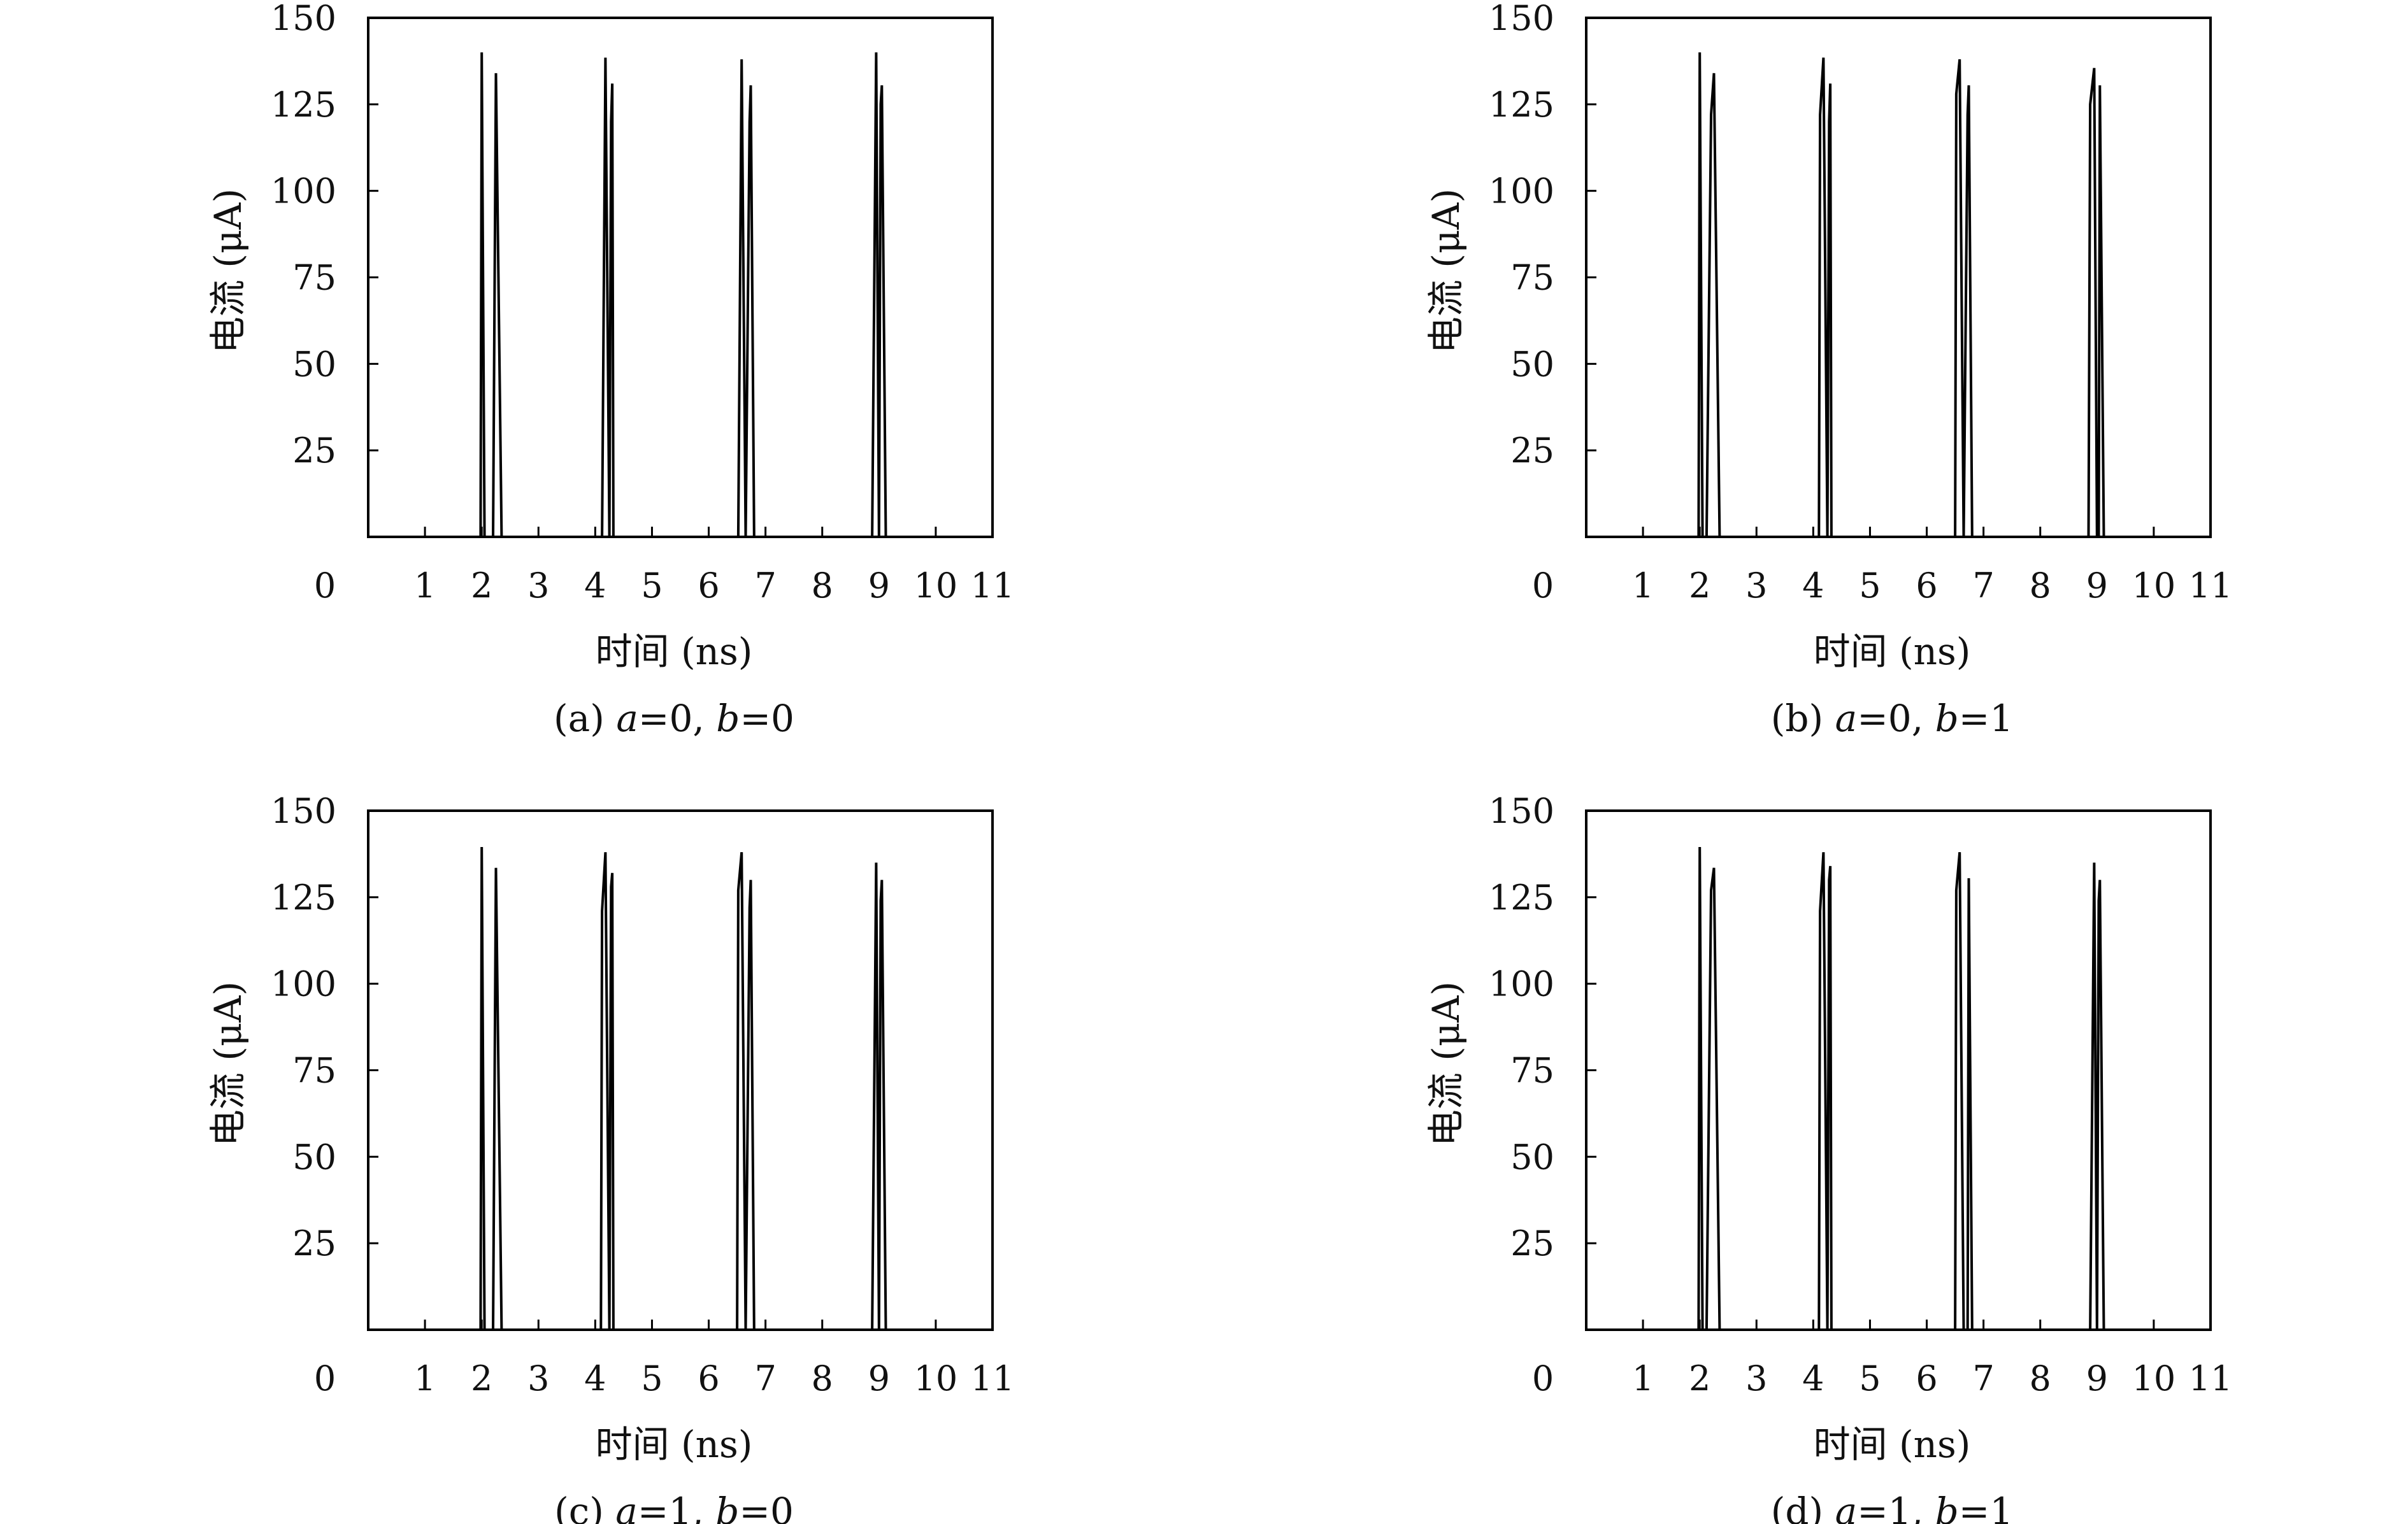  I want to click on panel-caption: (d) a=1, b=1, so click(1892, 1507).